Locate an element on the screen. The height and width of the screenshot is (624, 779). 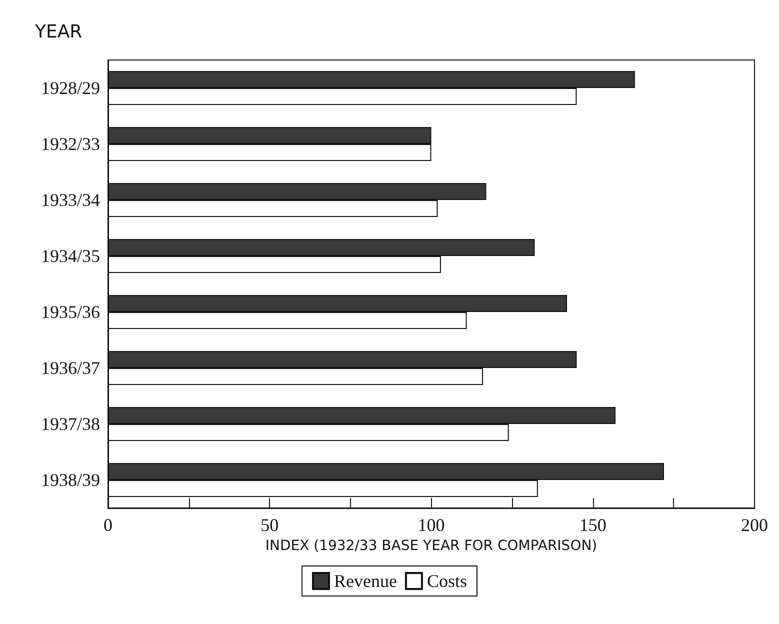
y-tick-label: 1937/38 is located at coordinates (70, 424).